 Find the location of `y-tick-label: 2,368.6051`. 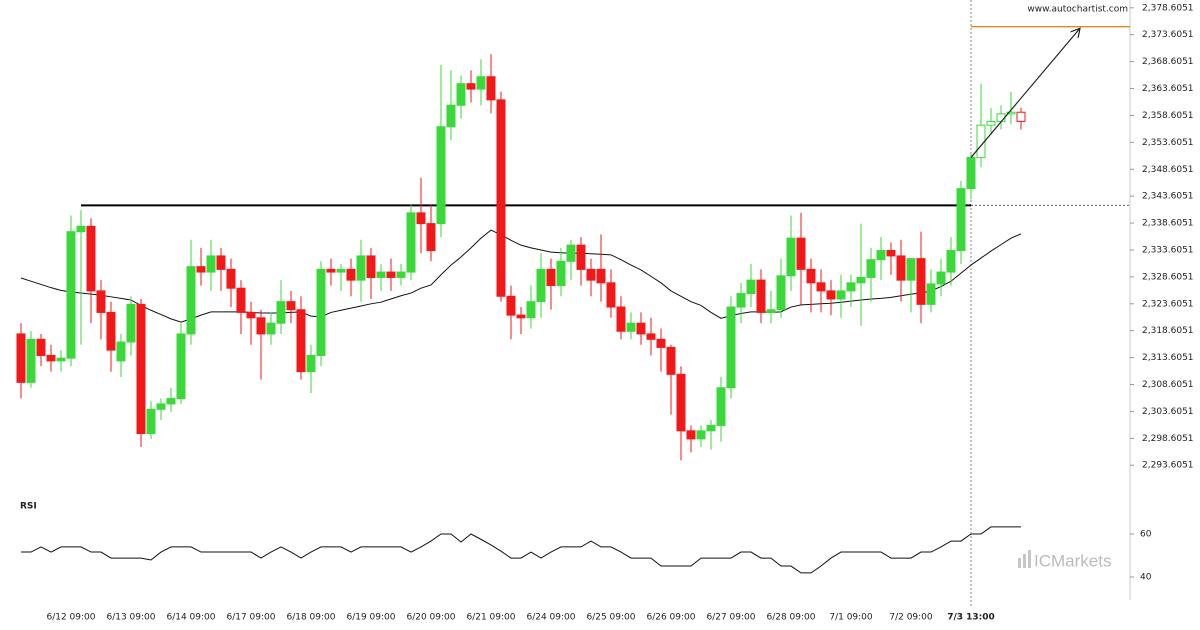

y-tick-label: 2,368.6051 is located at coordinates (1168, 62).